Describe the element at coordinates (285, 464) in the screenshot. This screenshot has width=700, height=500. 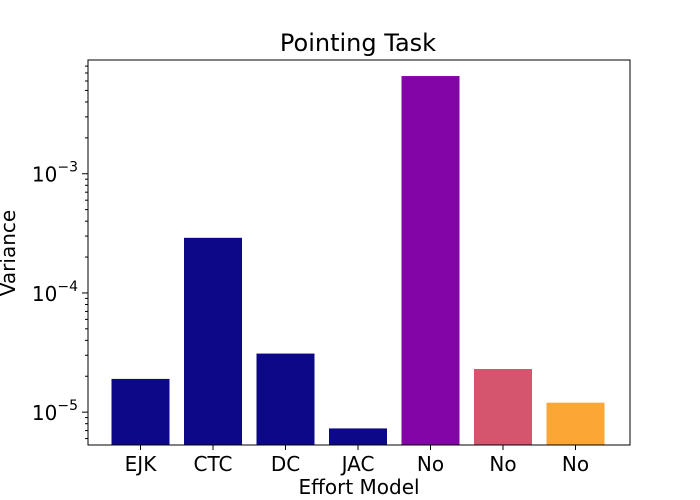
I see `x-tick-label: DC` at that location.